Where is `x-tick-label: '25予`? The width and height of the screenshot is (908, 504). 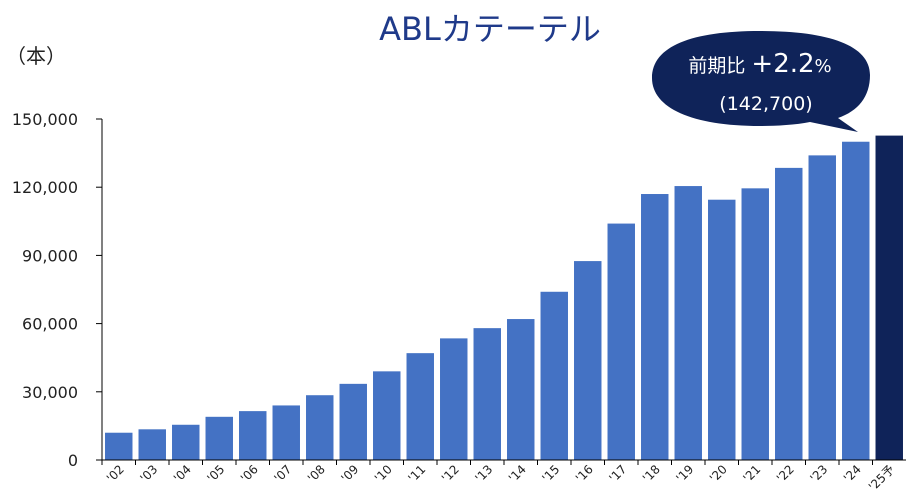 x-tick-label: '25予 is located at coordinates (882, 478).